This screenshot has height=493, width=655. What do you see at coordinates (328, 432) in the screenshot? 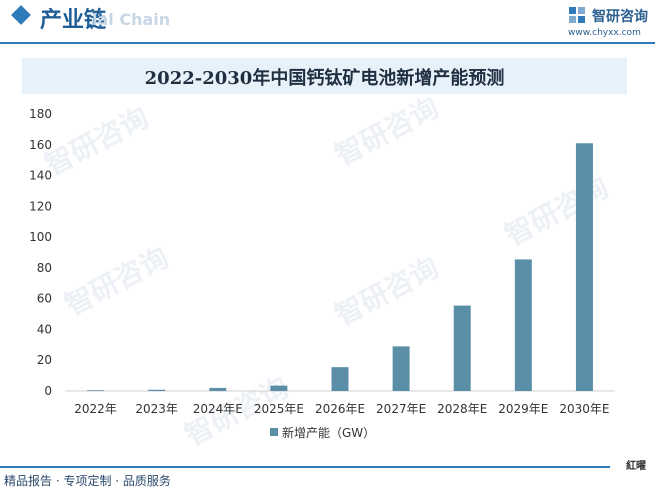
I see `legend-label: 新增产能（GW）` at bounding box center [328, 432].